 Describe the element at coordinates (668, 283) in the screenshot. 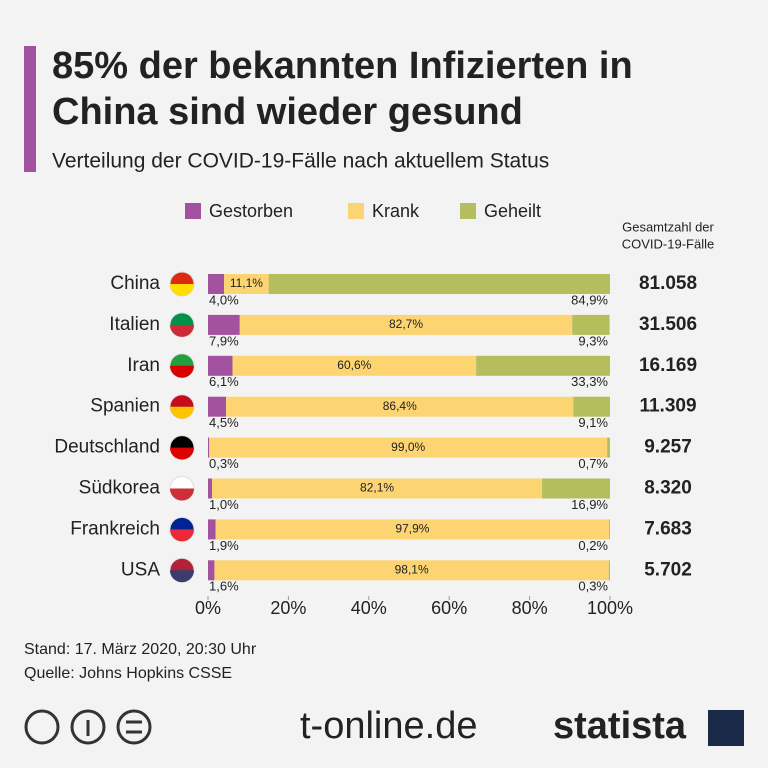

I see `total-label: 81.058` at that location.